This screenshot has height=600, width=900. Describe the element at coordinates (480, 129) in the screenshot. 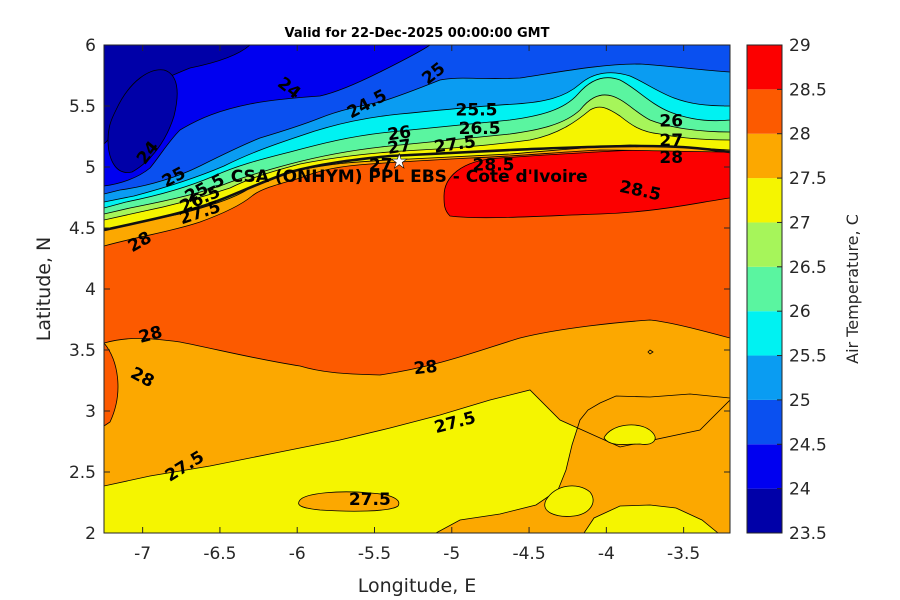

I see `contour-label: 26.5` at that location.